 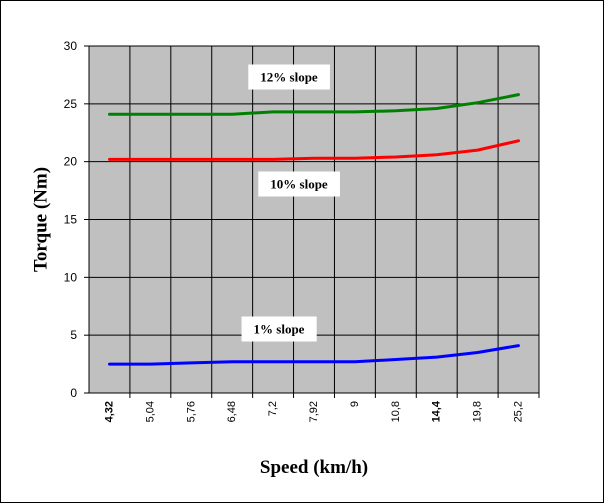 What do you see at coordinates (478, 411) in the screenshot?
I see `x-tick-label: 19,8` at bounding box center [478, 411].